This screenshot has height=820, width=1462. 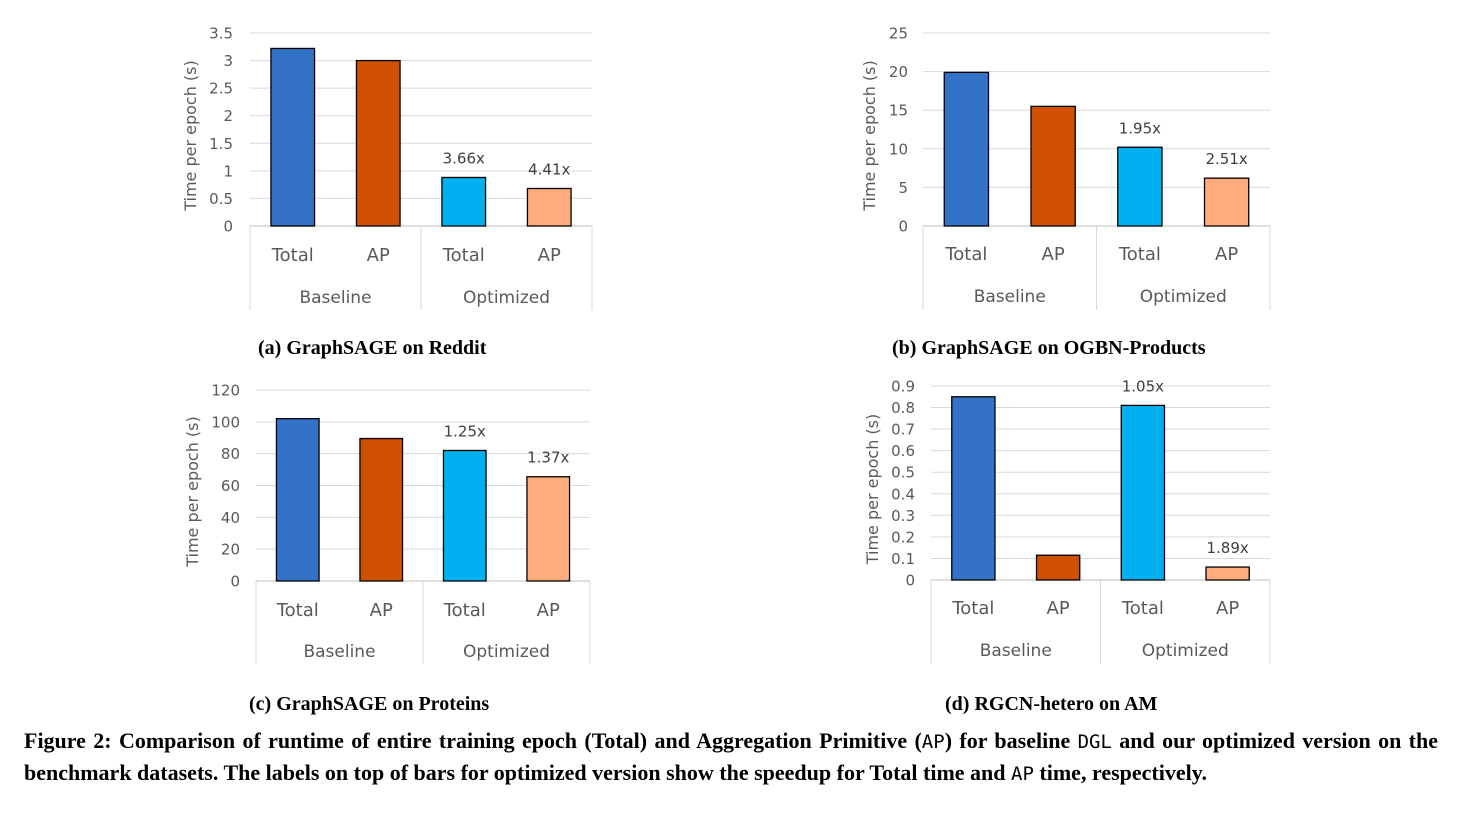 I want to click on speedup-label: 4.41x, so click(x=549, y=170).